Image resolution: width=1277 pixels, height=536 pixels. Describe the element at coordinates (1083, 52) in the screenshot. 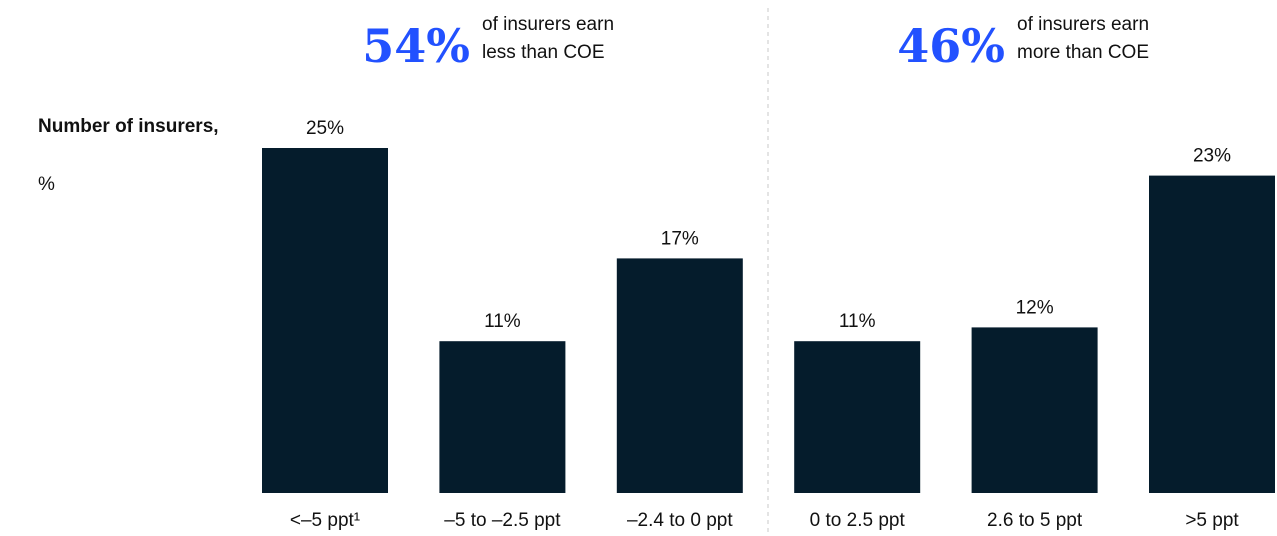

I see `annotation-text: more than COE` at that location.